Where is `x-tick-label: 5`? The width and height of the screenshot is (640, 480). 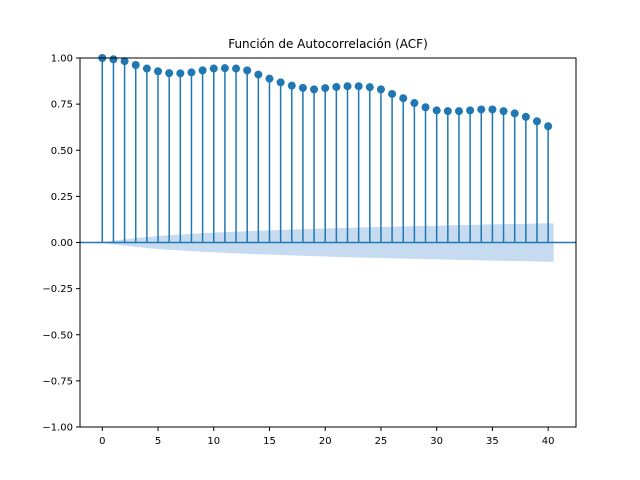 x-tick-label: 5 is located at coordinates (158, 441).